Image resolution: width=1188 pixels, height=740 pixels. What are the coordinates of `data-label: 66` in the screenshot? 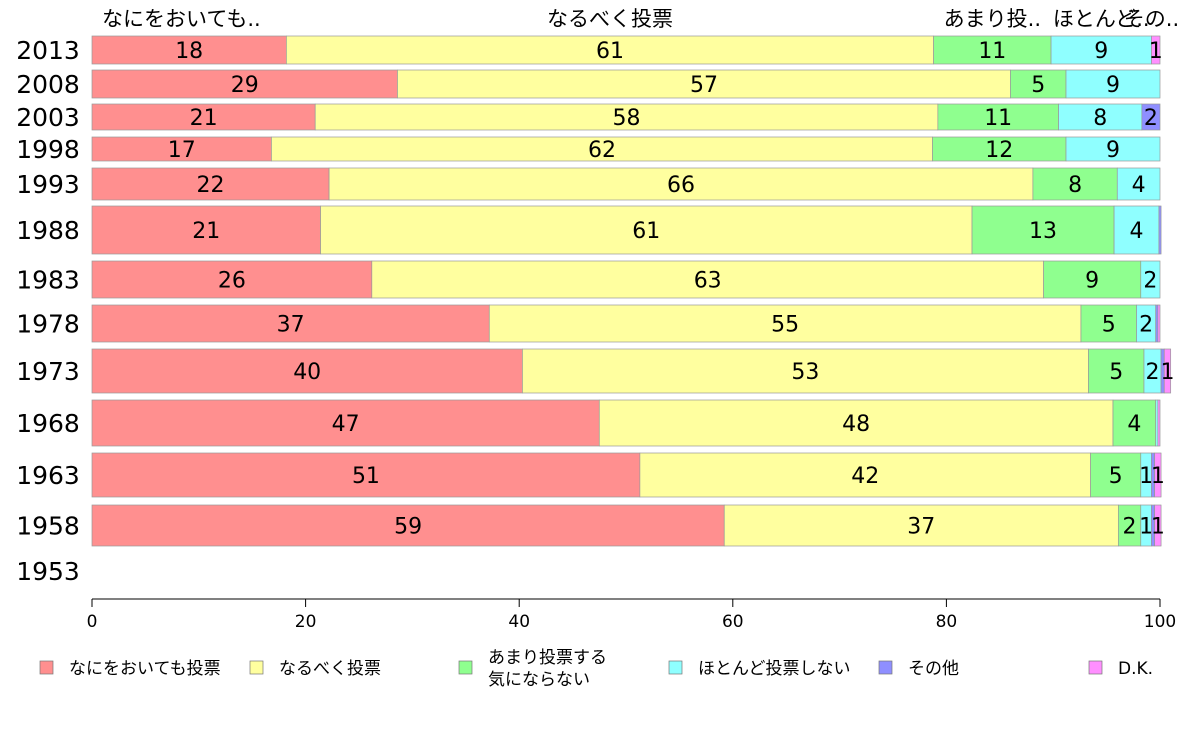 It's located at (681, 185).